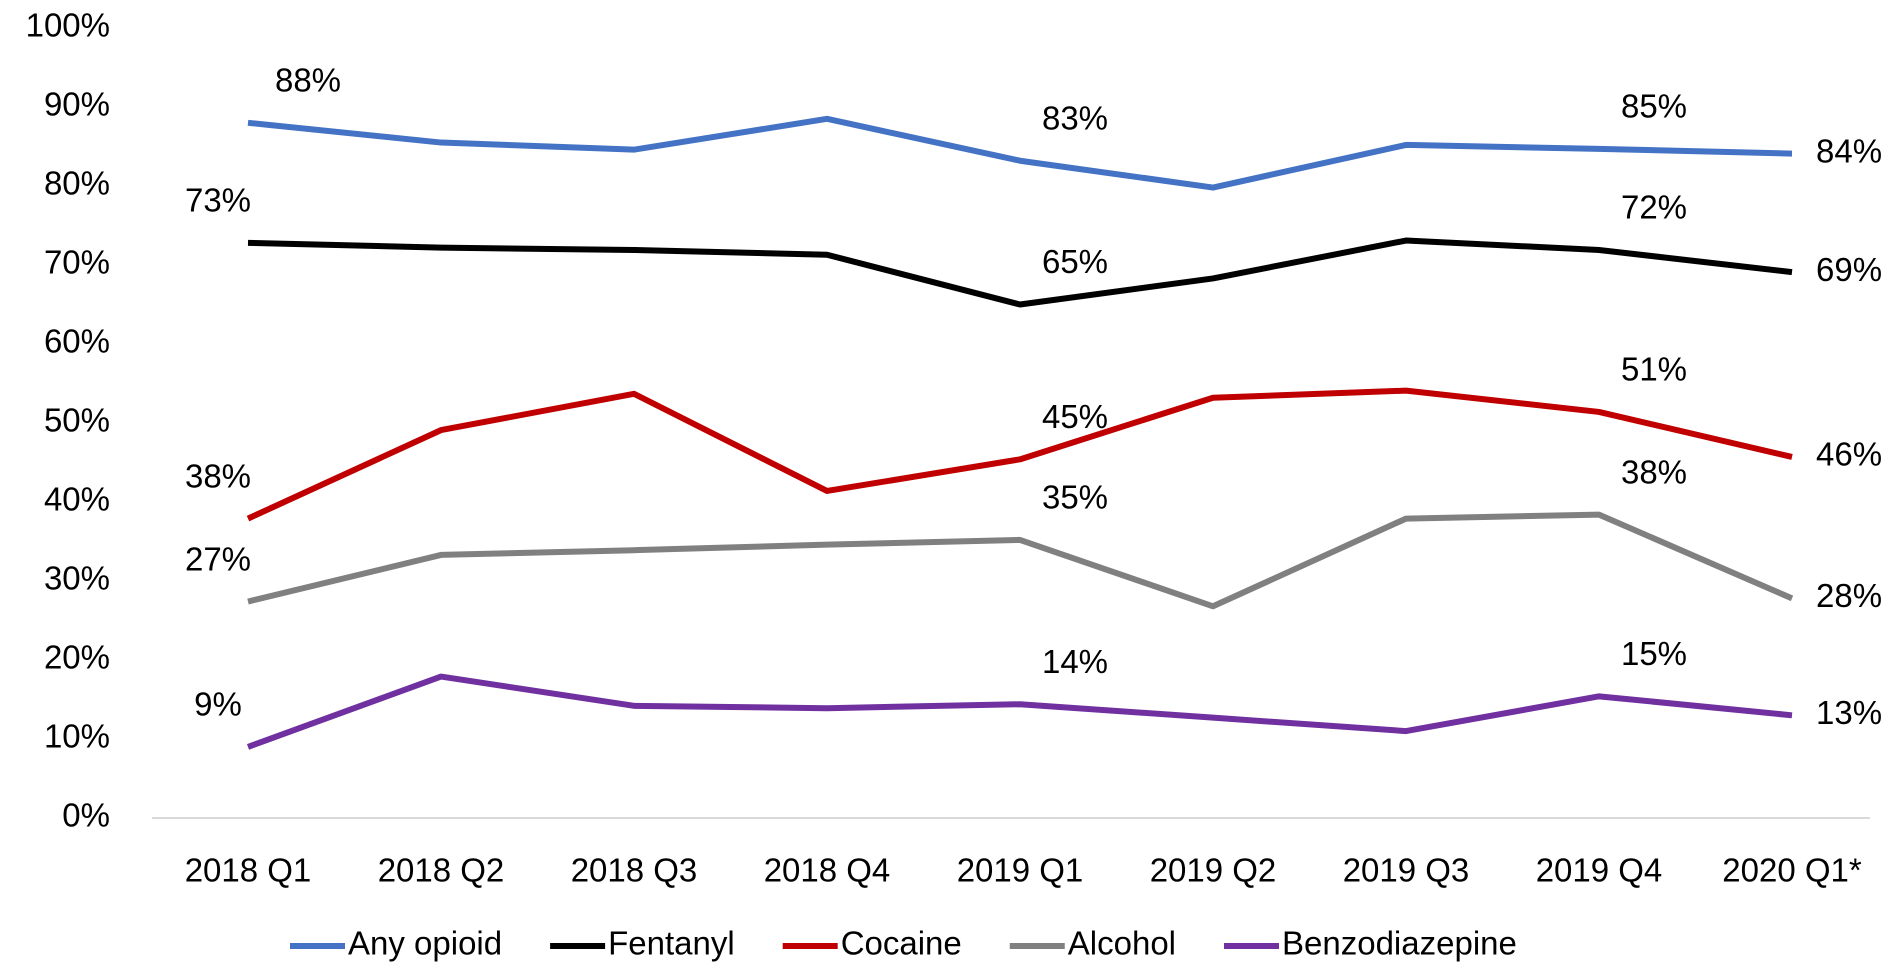  Describe the element at coordinates (77, 736) in the screenshot. I see `y-tick-label: 10%` at that location.